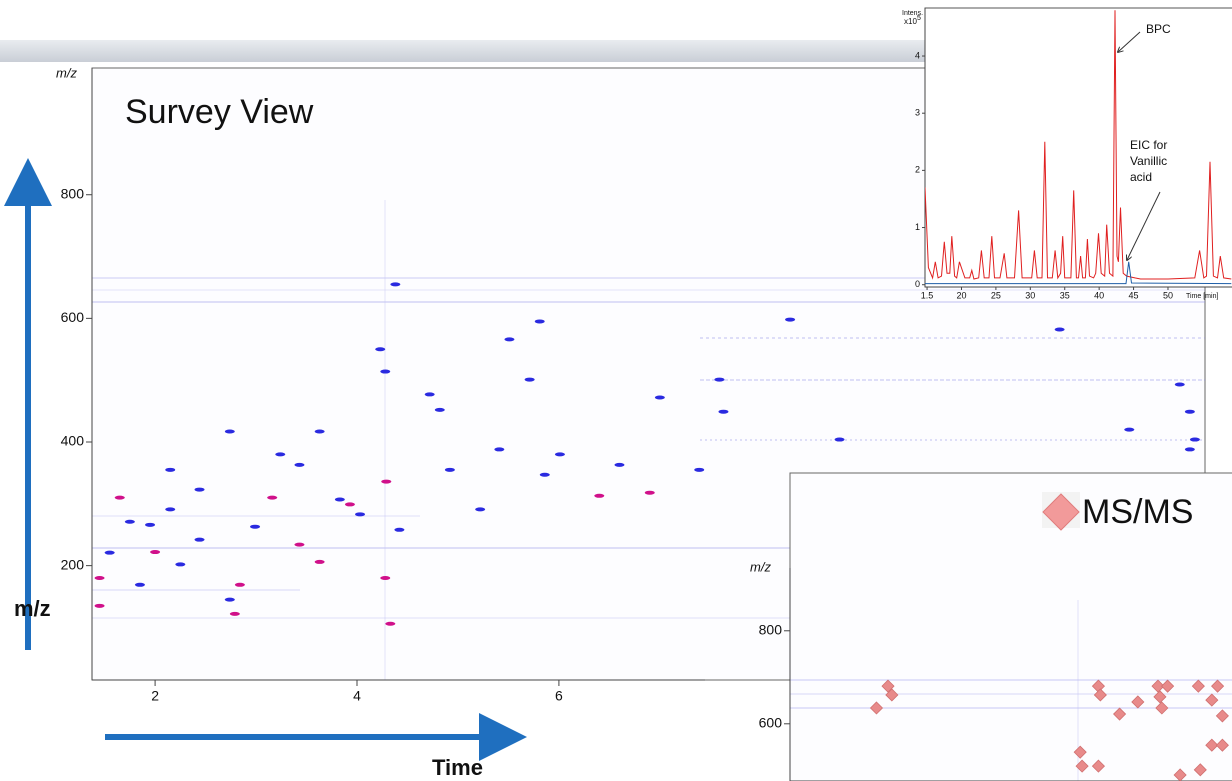 Image resolution: width=1232 pixels, height=781 pixels. Describe the element at coordinates (1049, 730) in the screenshot. I see `marks` at that location.